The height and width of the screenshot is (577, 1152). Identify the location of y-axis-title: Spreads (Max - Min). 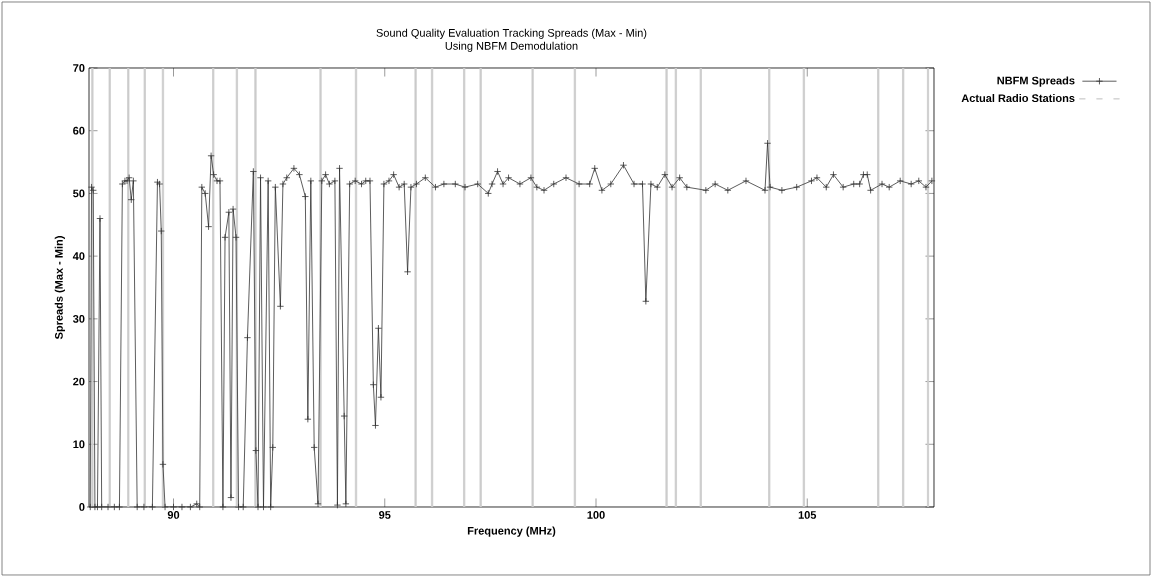
(59, 288).